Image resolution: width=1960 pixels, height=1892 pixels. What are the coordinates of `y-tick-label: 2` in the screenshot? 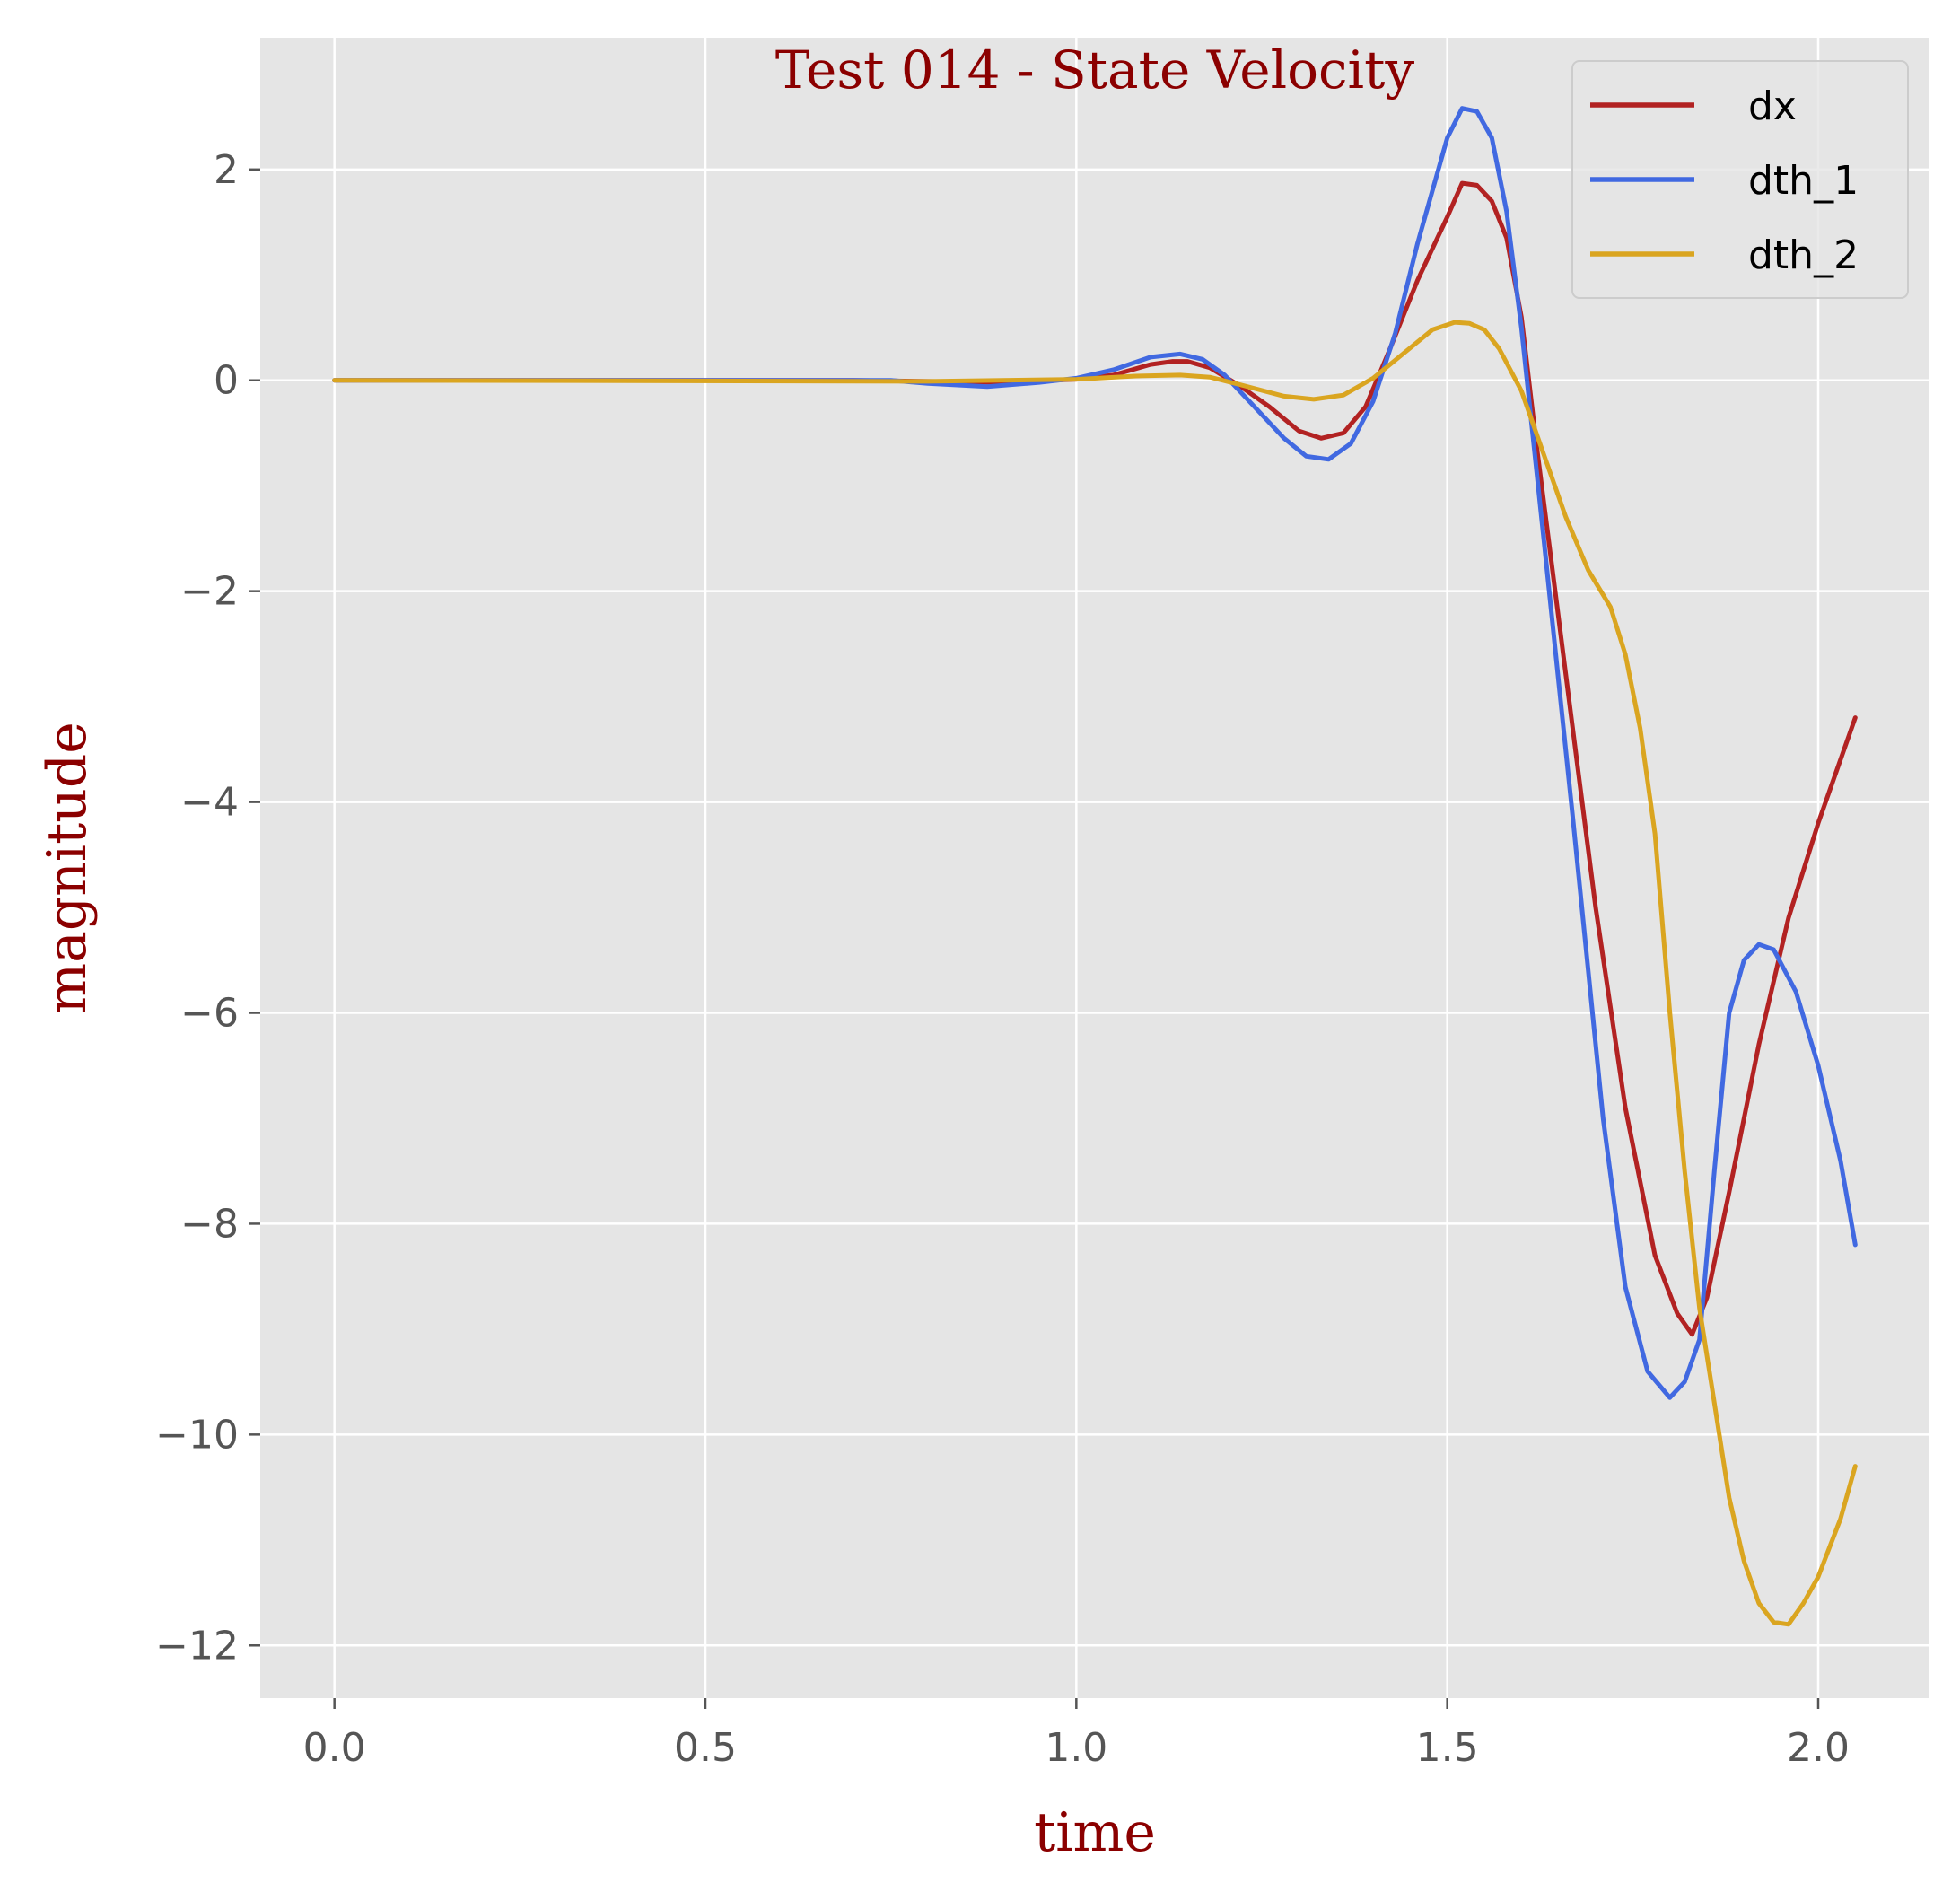 It's located at (227, 170).